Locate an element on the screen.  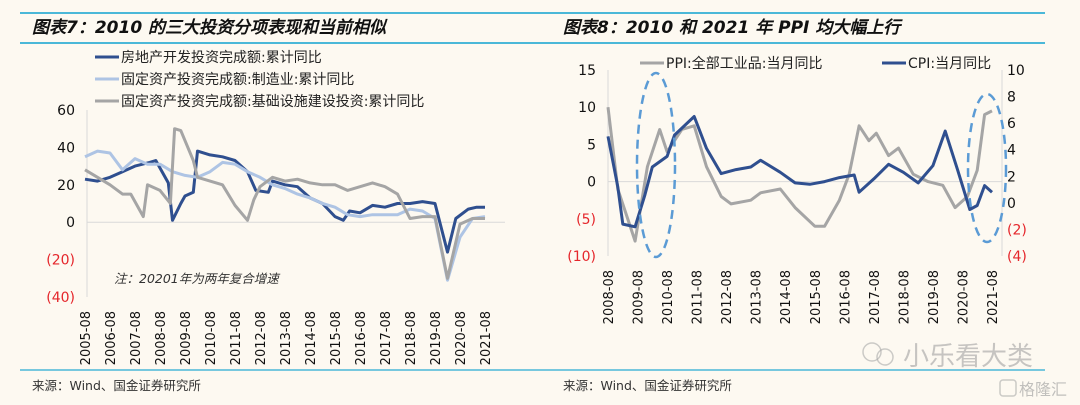
legend-label: CPI:当月同比 is located at coordinates (949, 64).